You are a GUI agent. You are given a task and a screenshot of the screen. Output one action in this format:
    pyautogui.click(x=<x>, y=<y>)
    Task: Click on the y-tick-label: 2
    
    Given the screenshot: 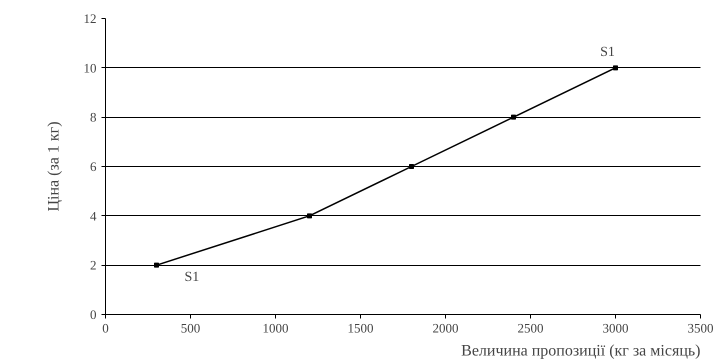 What is the action you would take?
    pyautogui.click(x=93, y=265)
    